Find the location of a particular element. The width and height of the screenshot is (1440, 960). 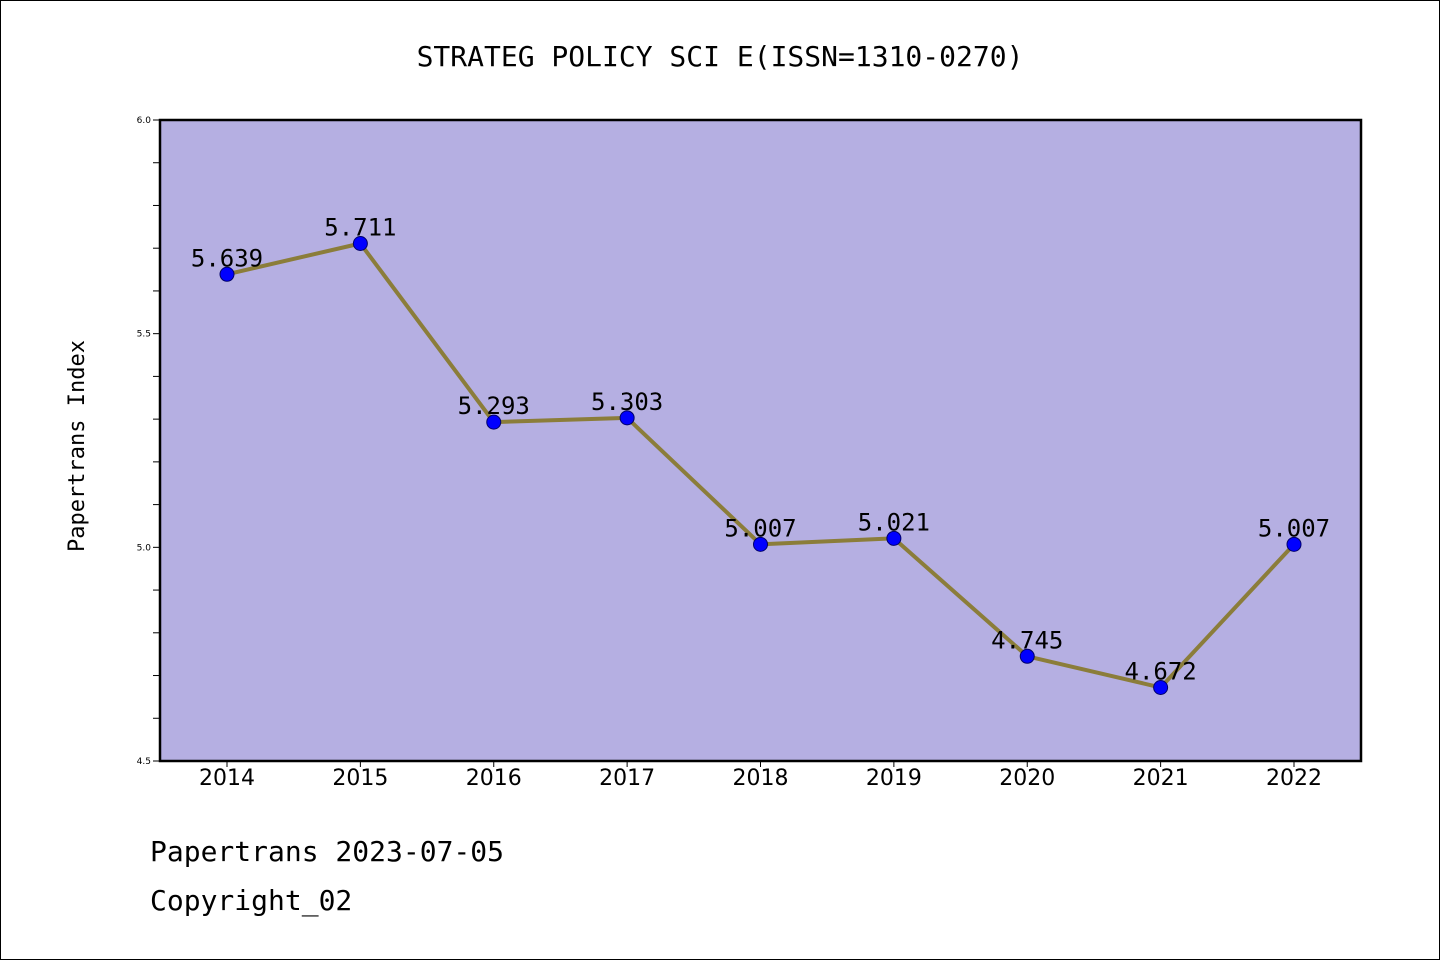

data-label: 5.293 is located at coordinates (494, 406).